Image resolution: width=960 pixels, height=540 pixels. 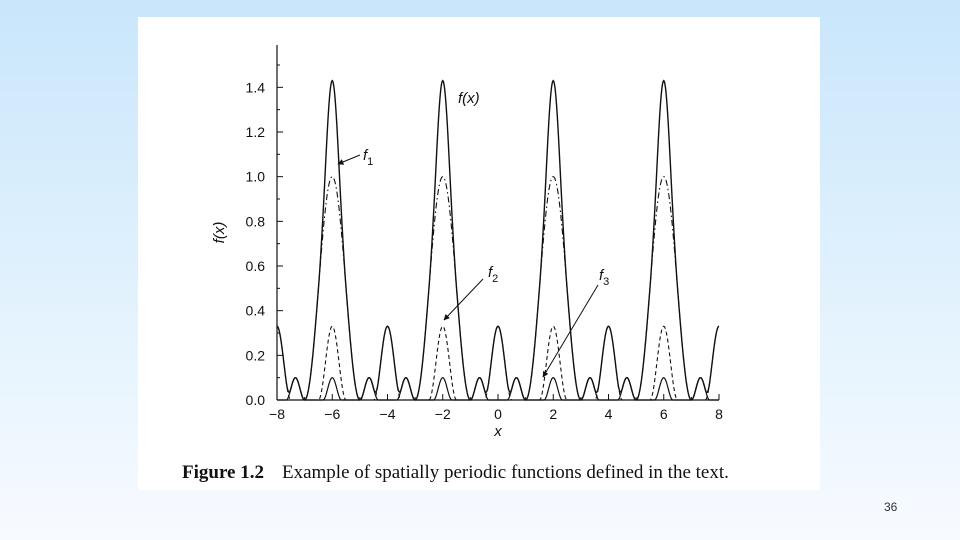 I want to click on page-number: 36, so click(x=891, y=507).